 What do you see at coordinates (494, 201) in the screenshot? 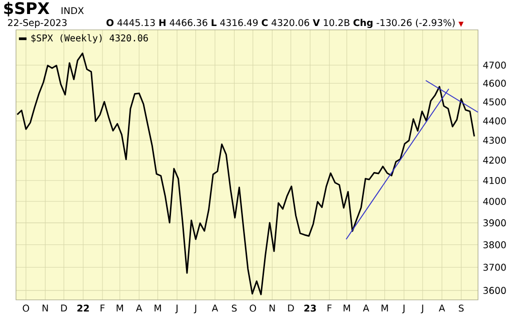
I see `y-tick-label: 4000` at bounding box center [494, 201].